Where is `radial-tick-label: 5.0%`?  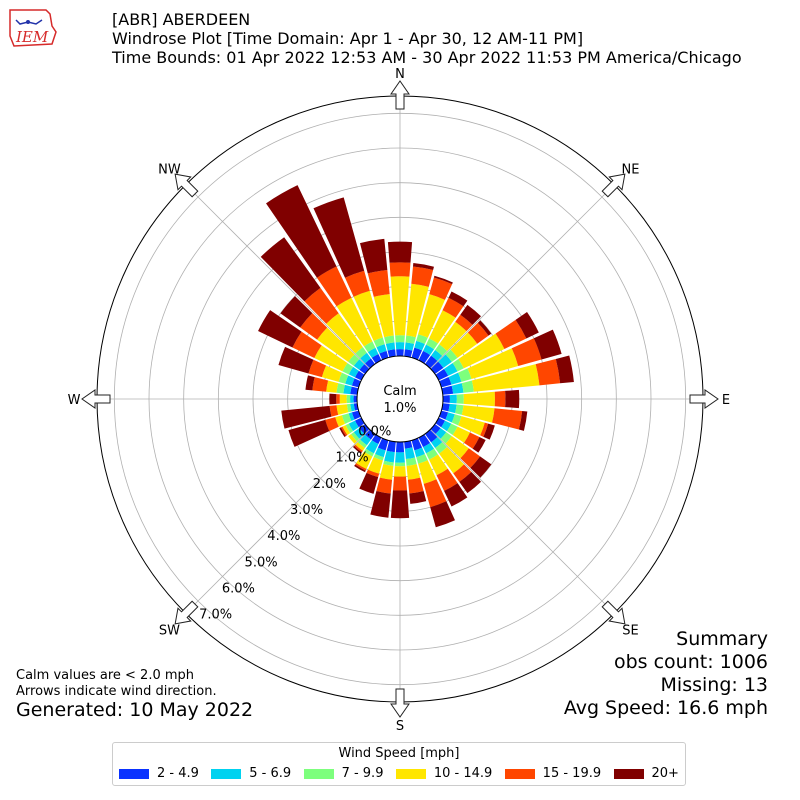
radial-tick-label: 5.0% is located at coordinates (261, 562).